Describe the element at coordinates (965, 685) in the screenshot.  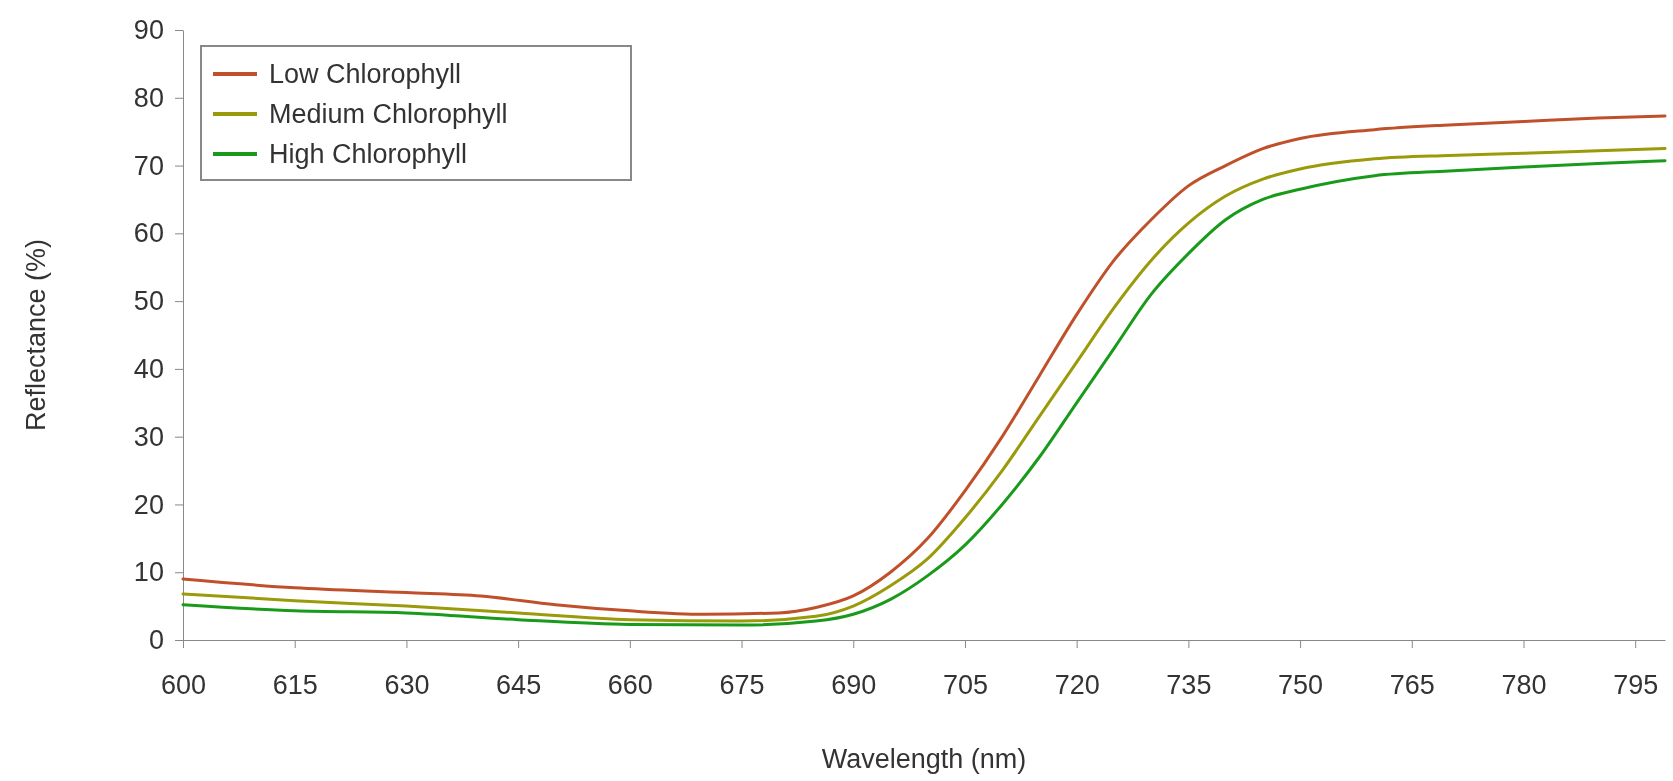
I see `x-tick-label: 705` at that location.